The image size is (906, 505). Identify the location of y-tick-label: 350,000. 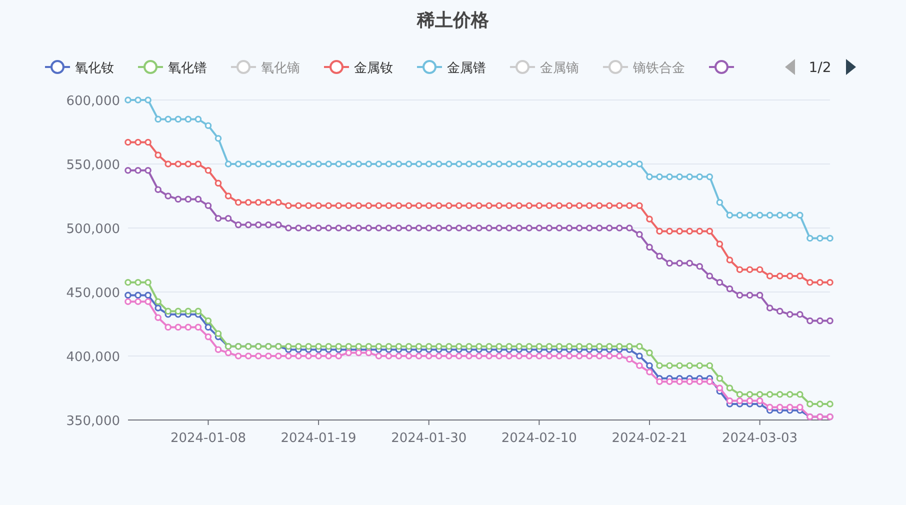
(93, 421).